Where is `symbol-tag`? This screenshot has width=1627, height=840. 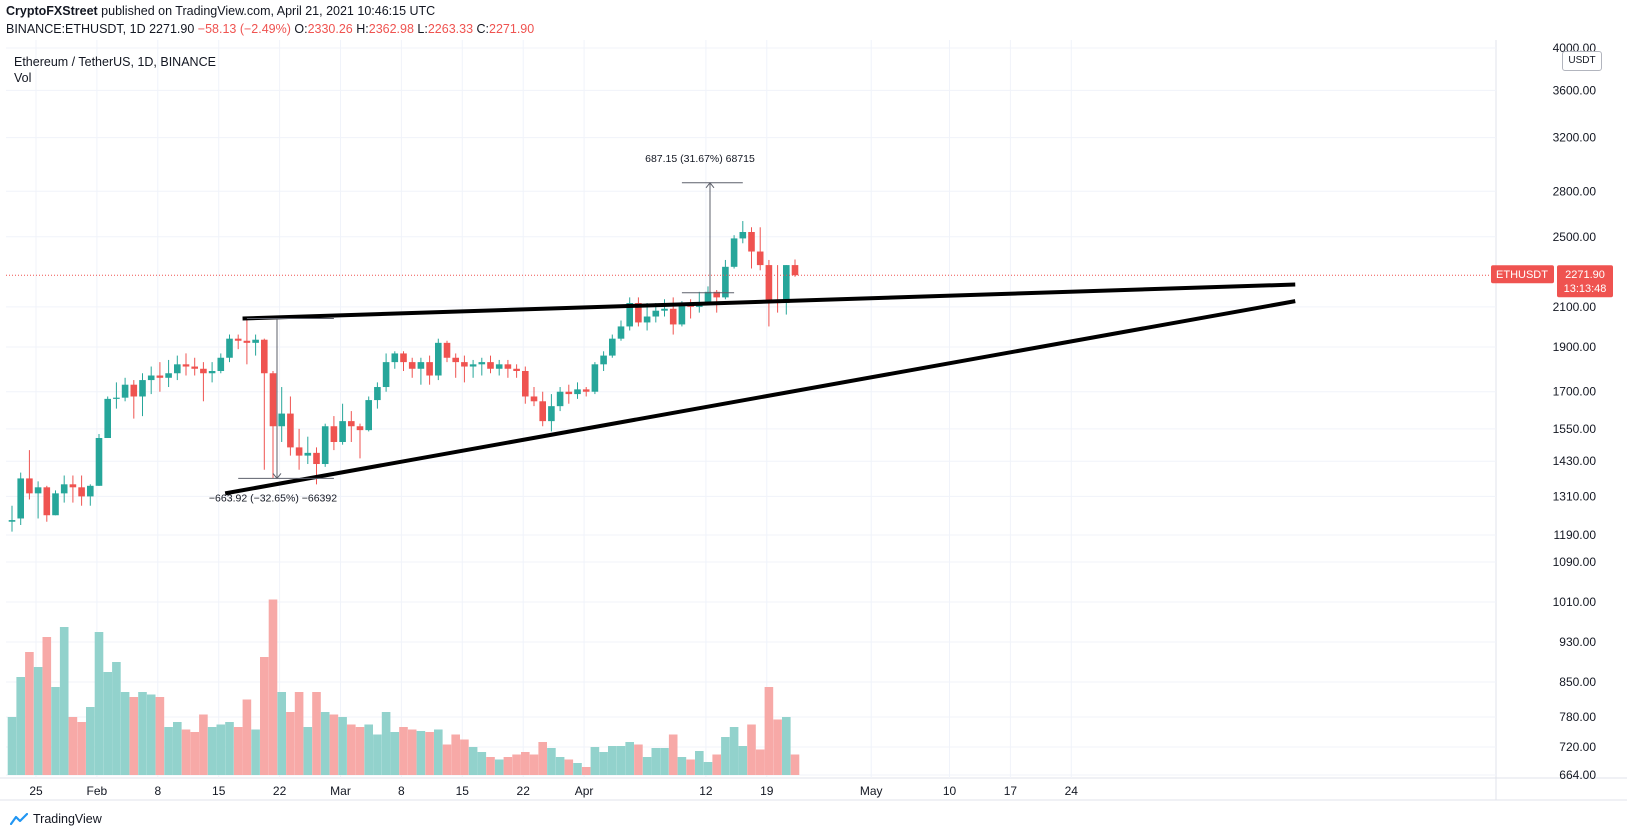
symbol-tag is located at coordinates (1522, 274).